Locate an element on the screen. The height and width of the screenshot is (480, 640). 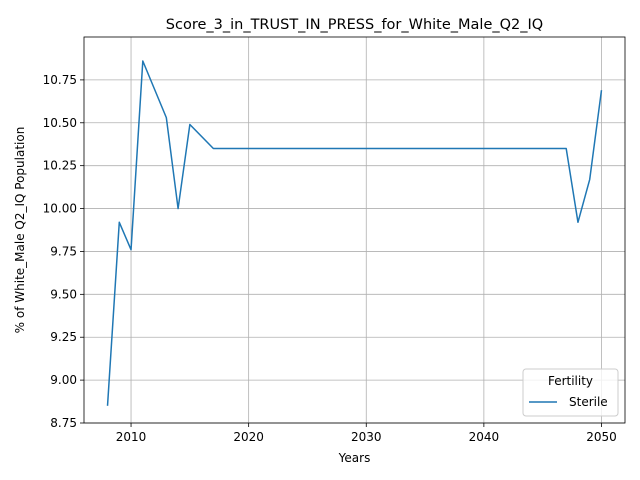
y-tick-label: 10.00 is located at coordinates (60, 209).